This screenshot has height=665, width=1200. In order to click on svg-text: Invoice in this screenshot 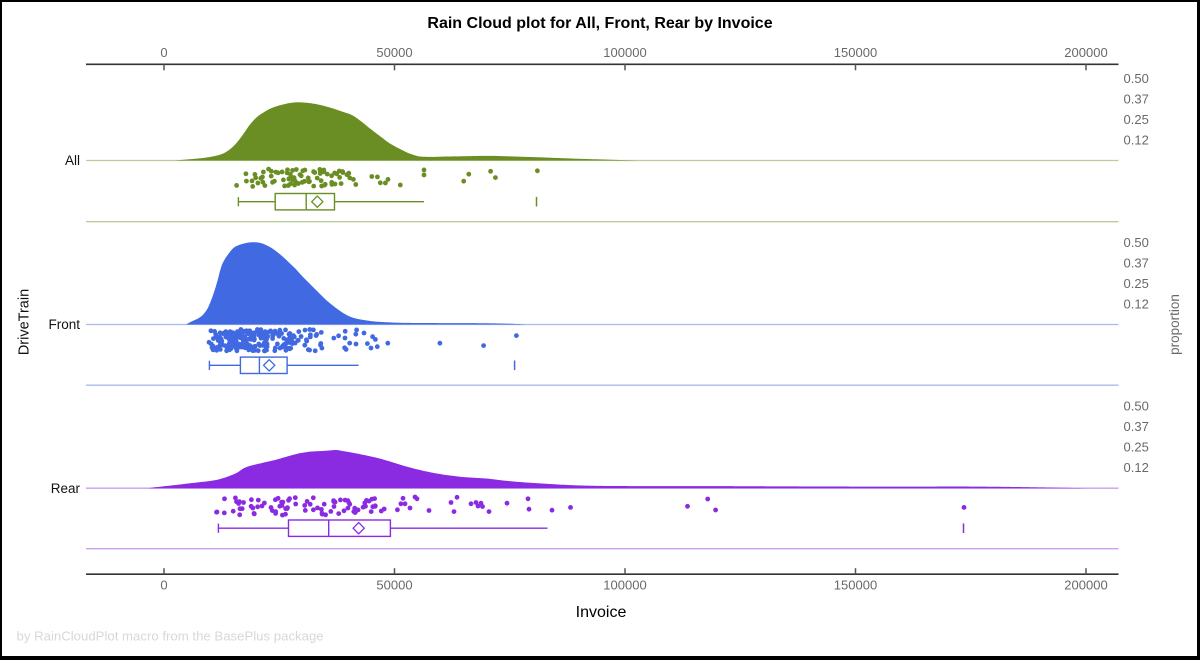, I will do `click(601, 612)`.